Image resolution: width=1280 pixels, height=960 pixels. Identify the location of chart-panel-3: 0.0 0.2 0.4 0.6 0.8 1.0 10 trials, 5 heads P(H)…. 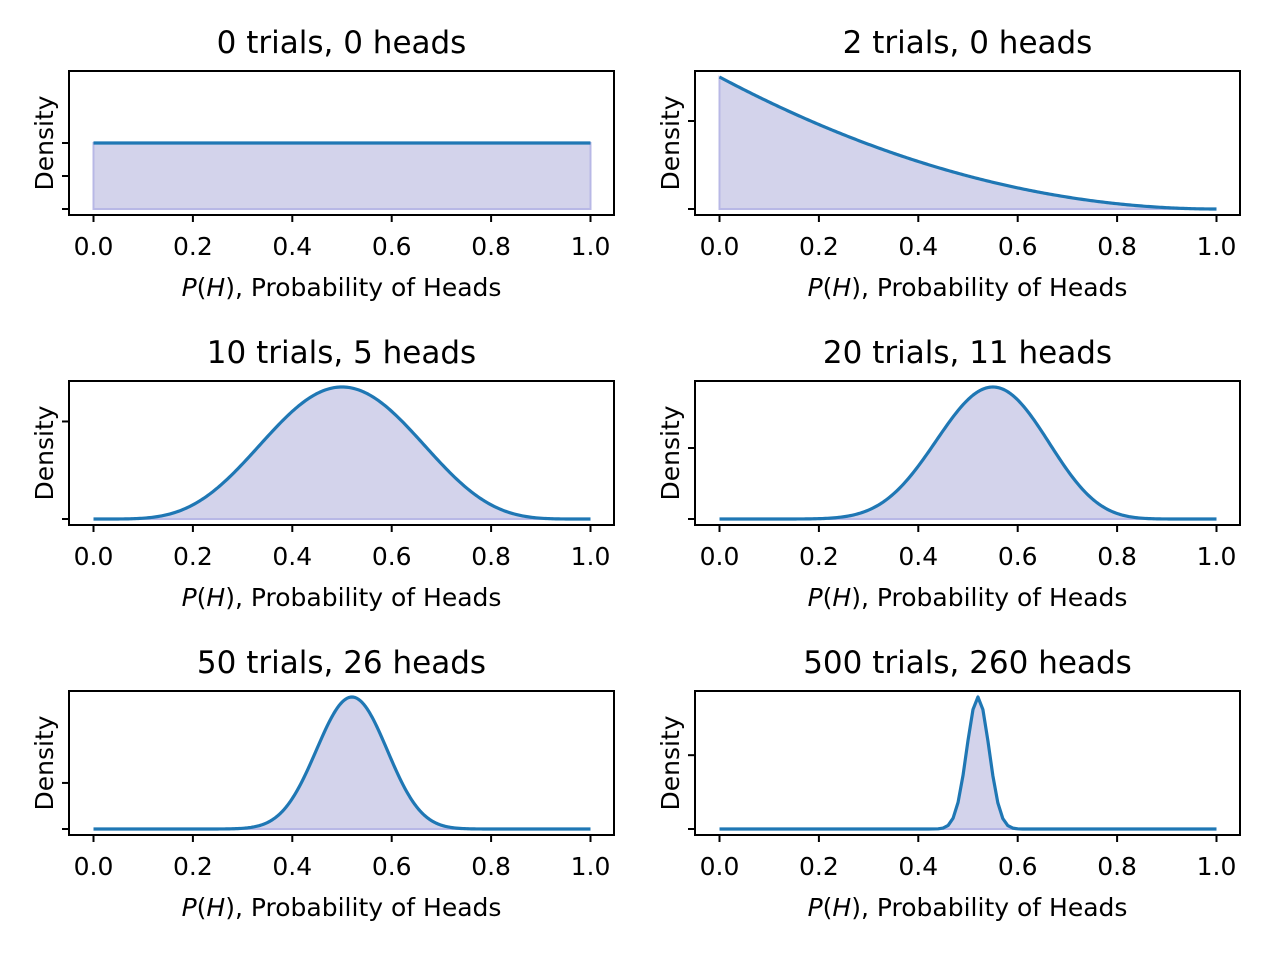
(322, 473).